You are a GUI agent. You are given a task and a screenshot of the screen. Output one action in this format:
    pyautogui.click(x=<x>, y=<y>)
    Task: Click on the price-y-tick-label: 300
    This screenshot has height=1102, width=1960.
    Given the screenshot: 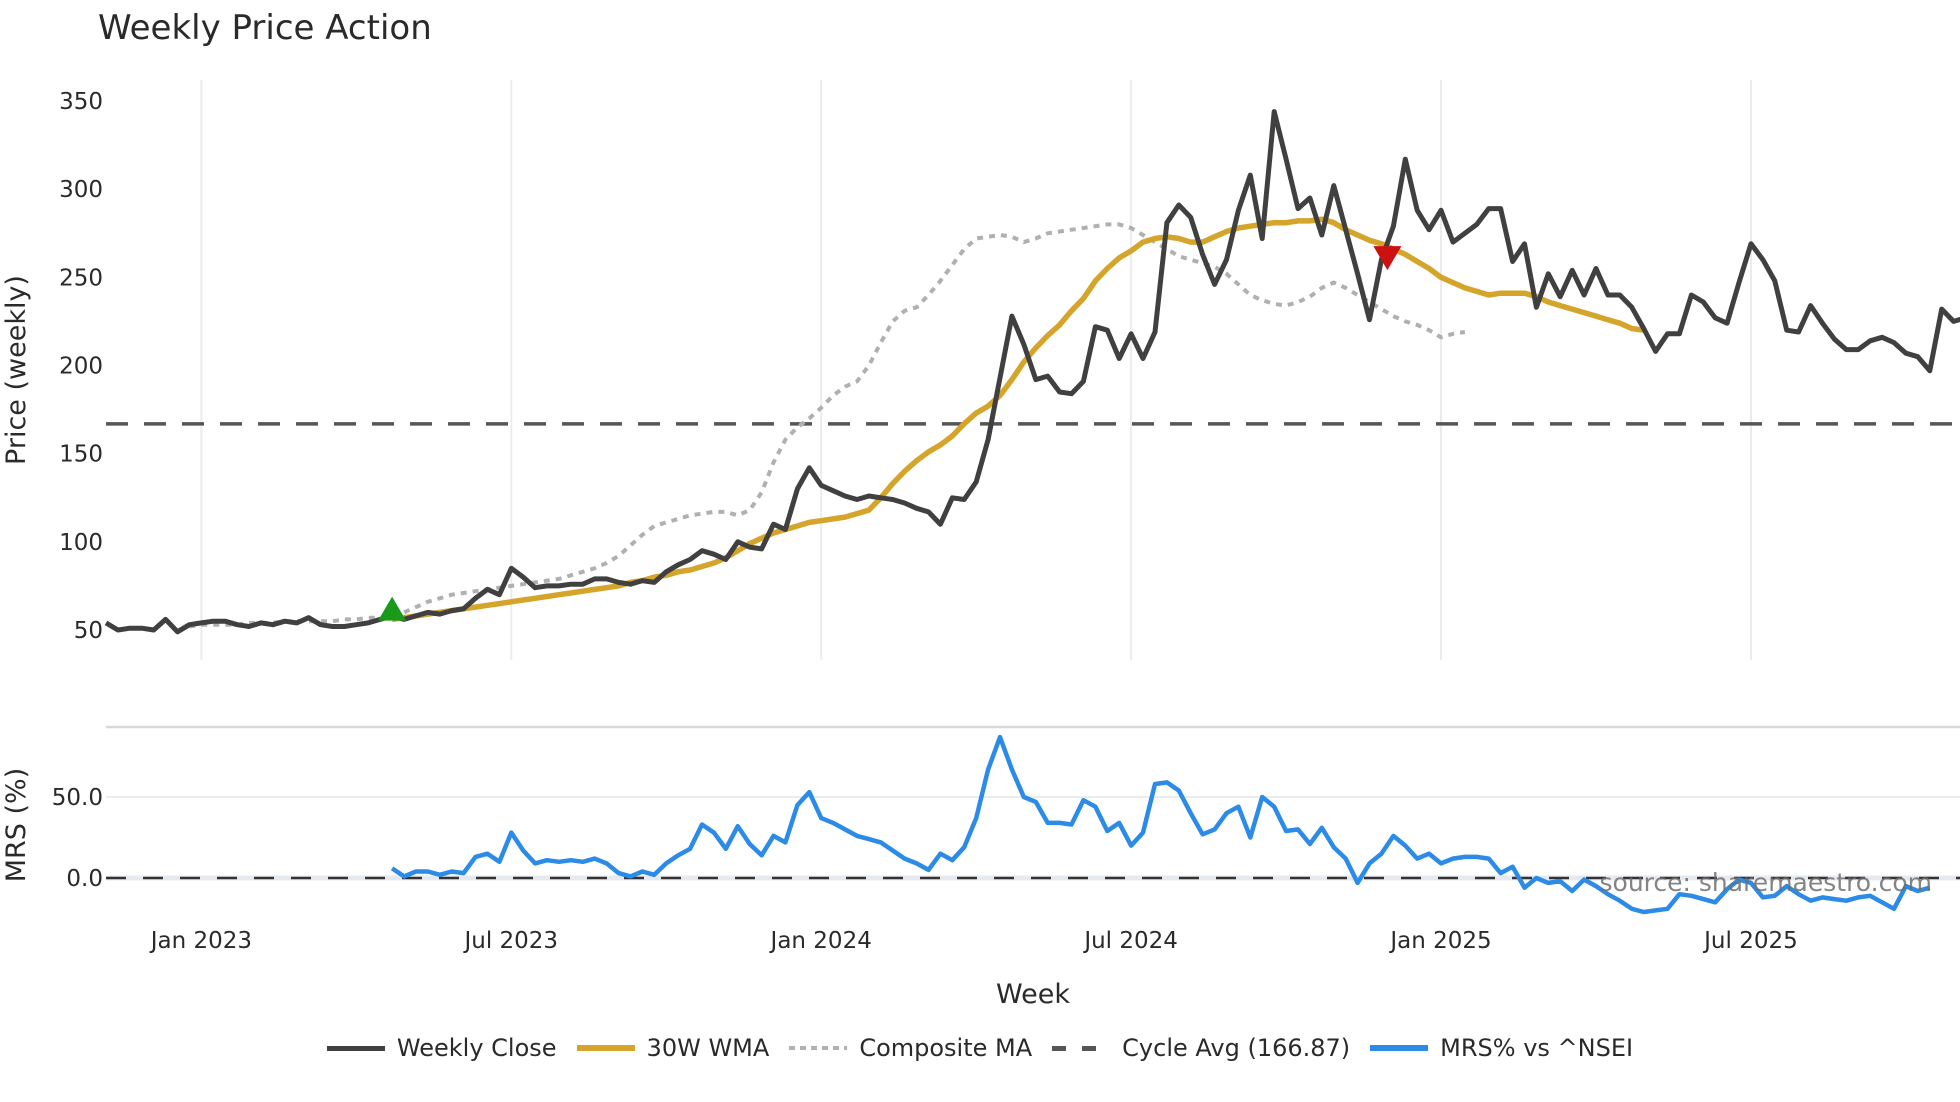 What is the action you would take?
    pyautogui.click(x=81, y=190)
    